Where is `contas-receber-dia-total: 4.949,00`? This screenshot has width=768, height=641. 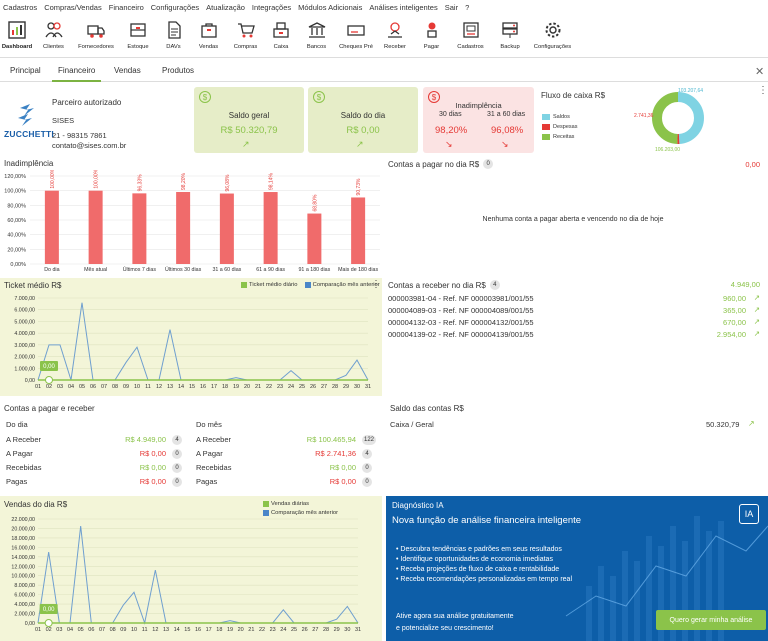 contas-receber-dia-total: 4.949,00 is located at coordinates (745, 284).